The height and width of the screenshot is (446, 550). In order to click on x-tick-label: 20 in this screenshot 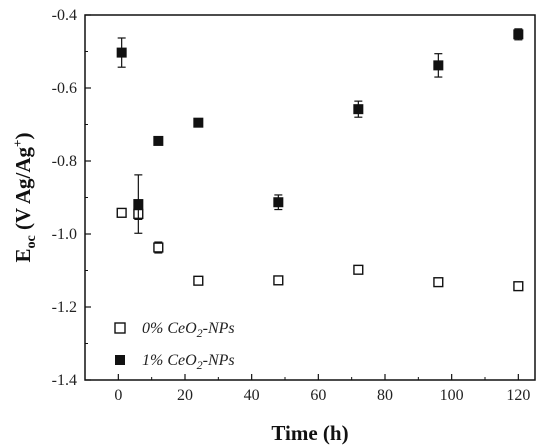, I will do `click(185, 395)`.